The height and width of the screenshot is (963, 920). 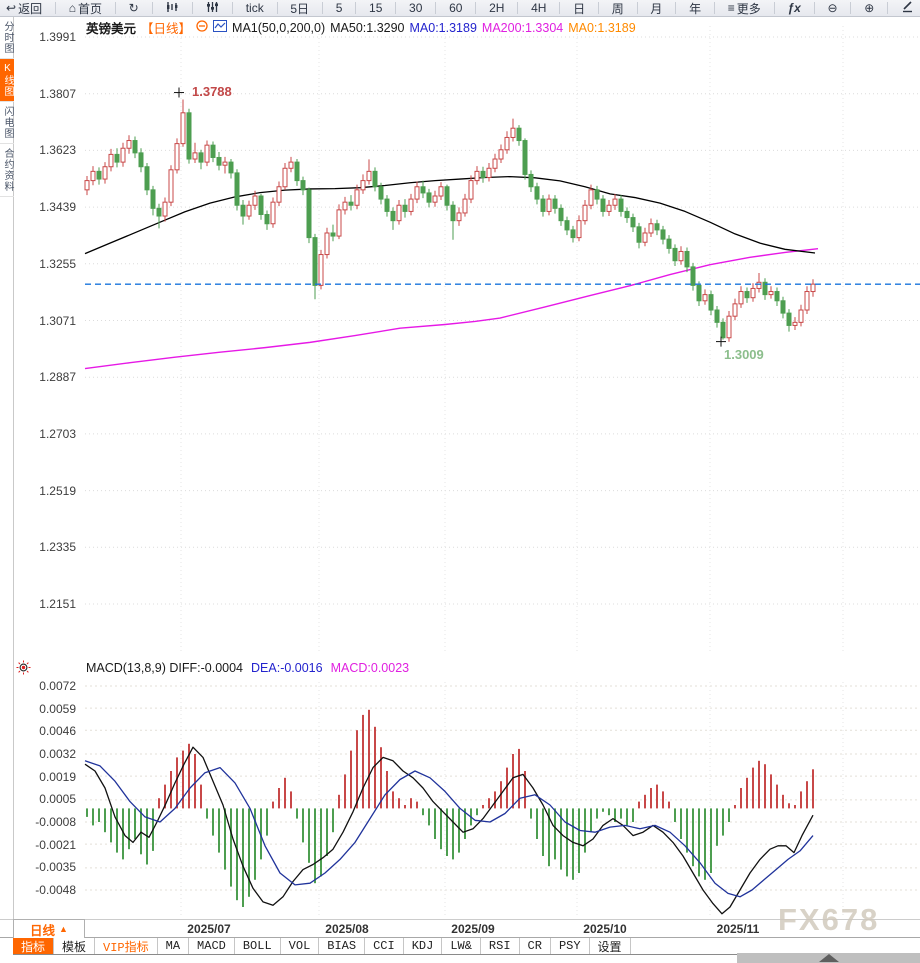 I want to click on x-axis-month-label: 2025/08, so click(x=347, y=929).